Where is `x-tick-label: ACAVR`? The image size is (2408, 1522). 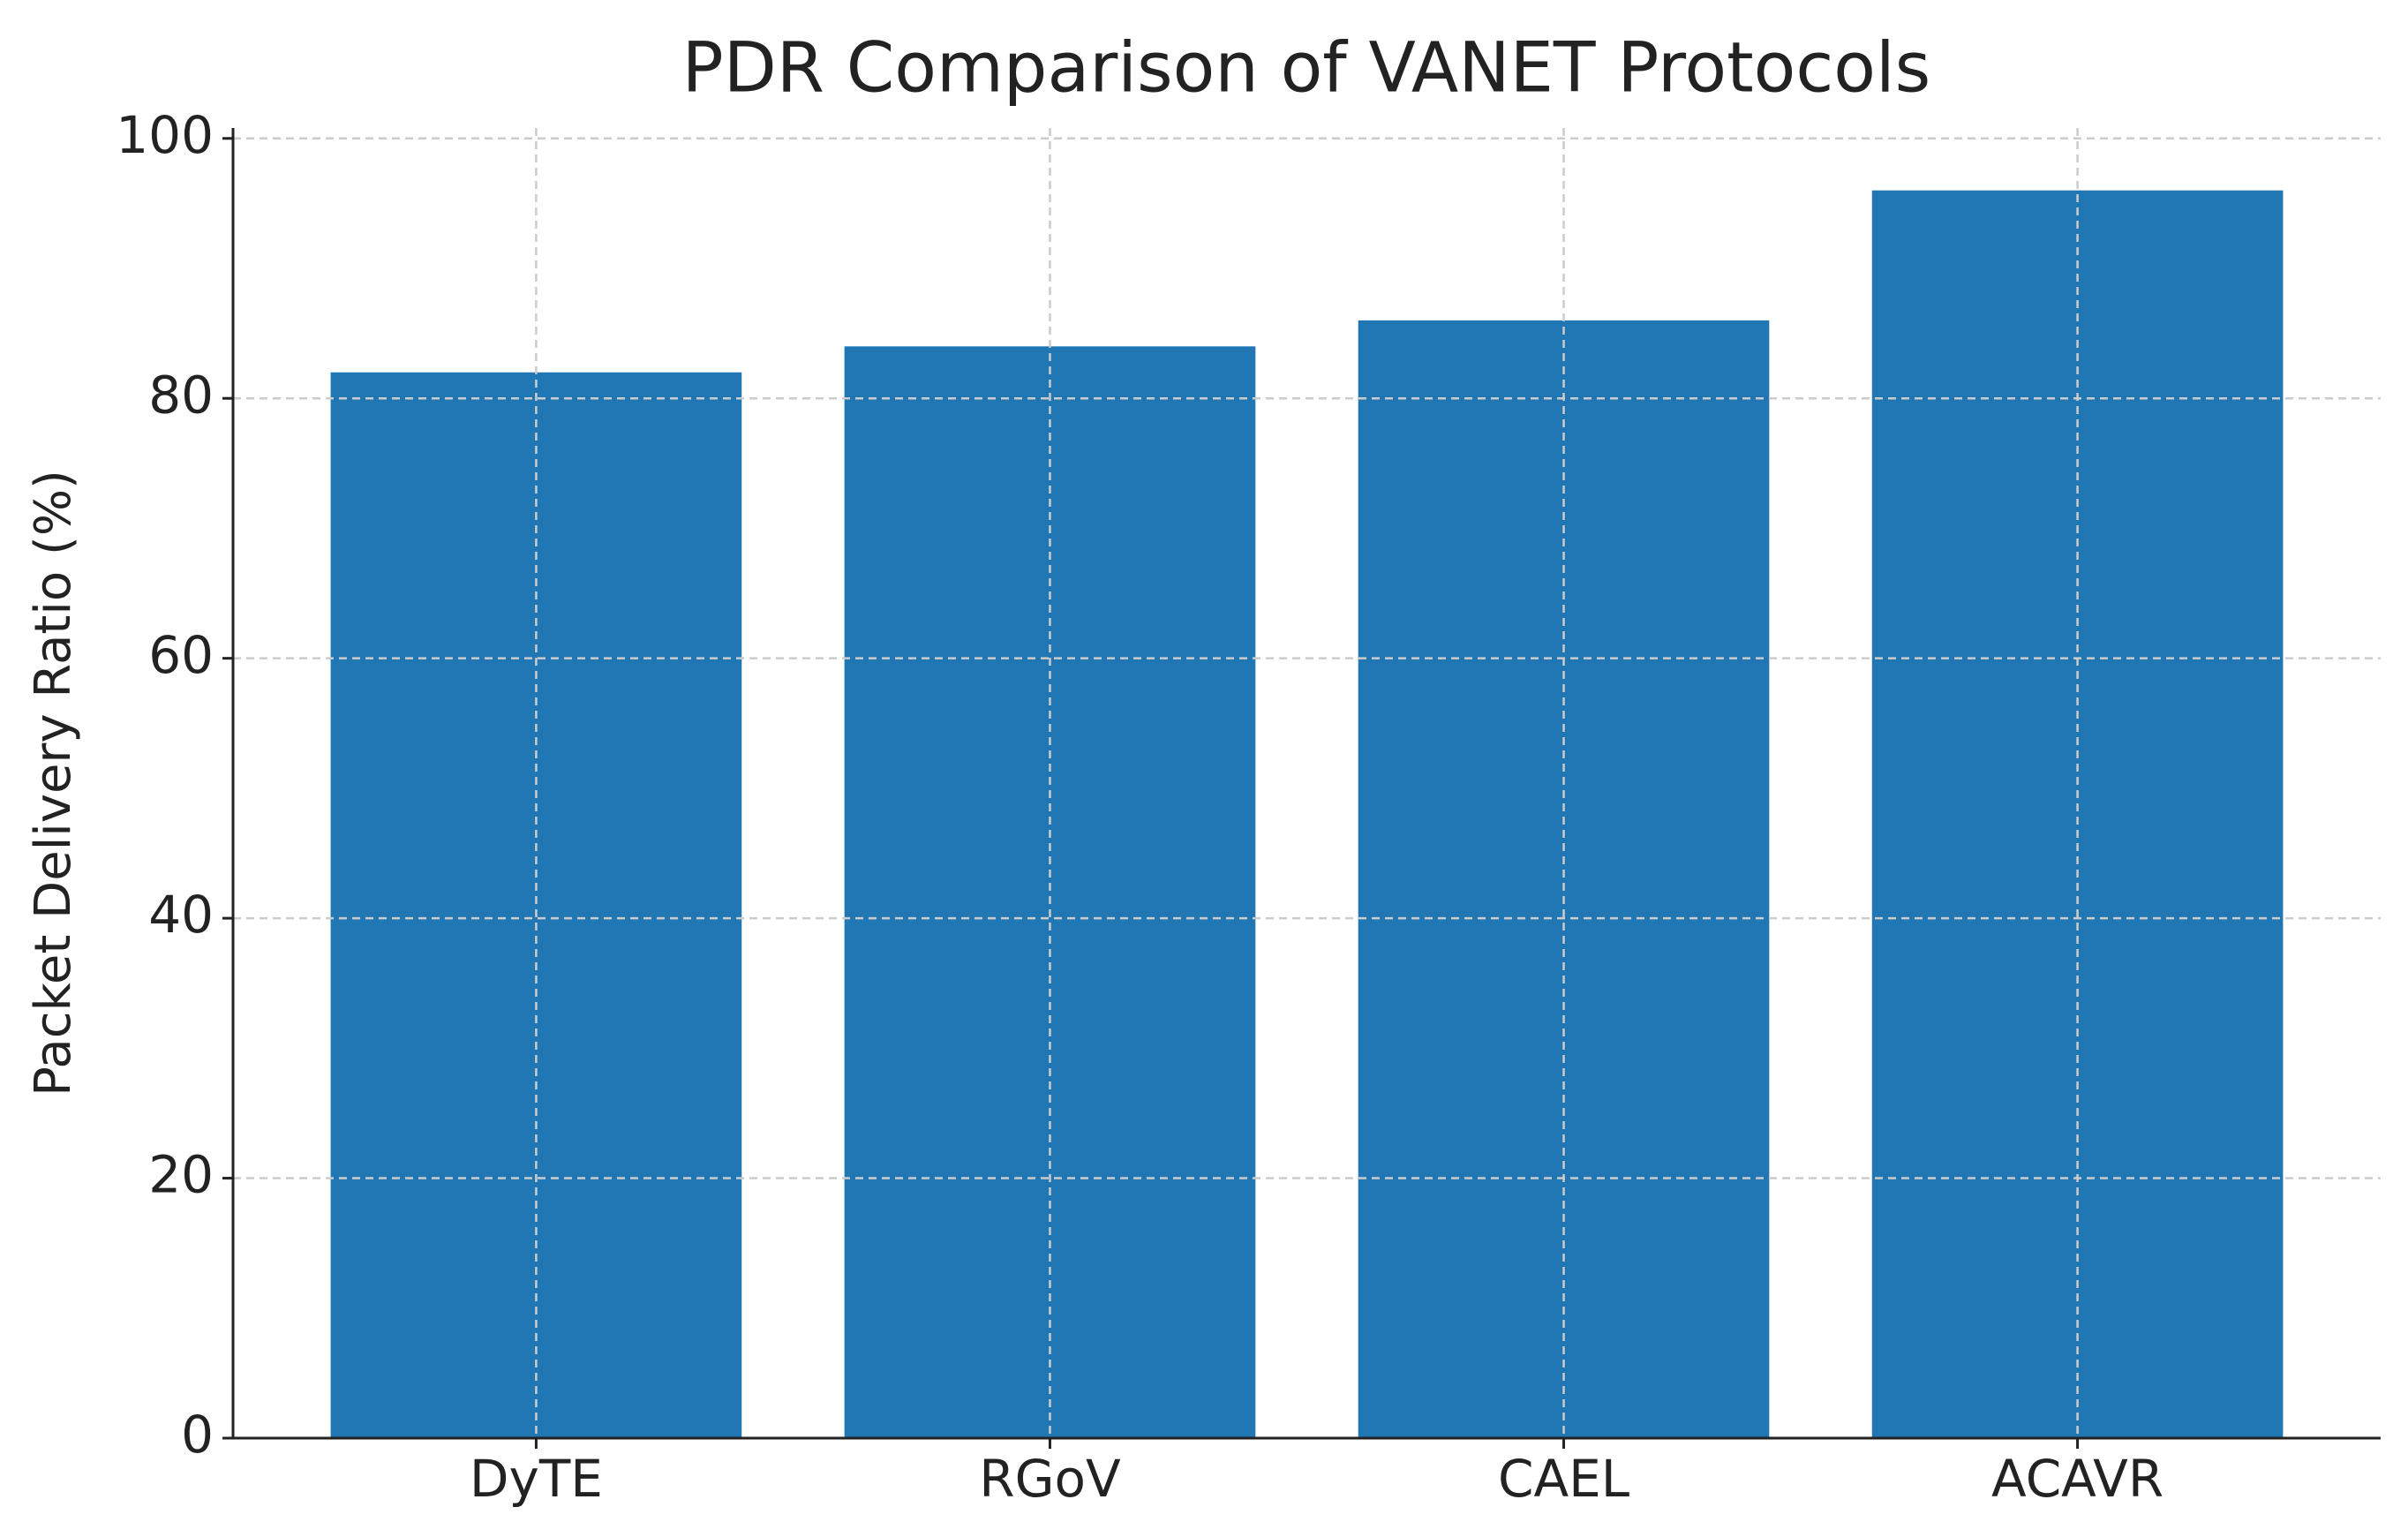
x-tick-label: ACAVR is located at coordinates (2077, 1479).